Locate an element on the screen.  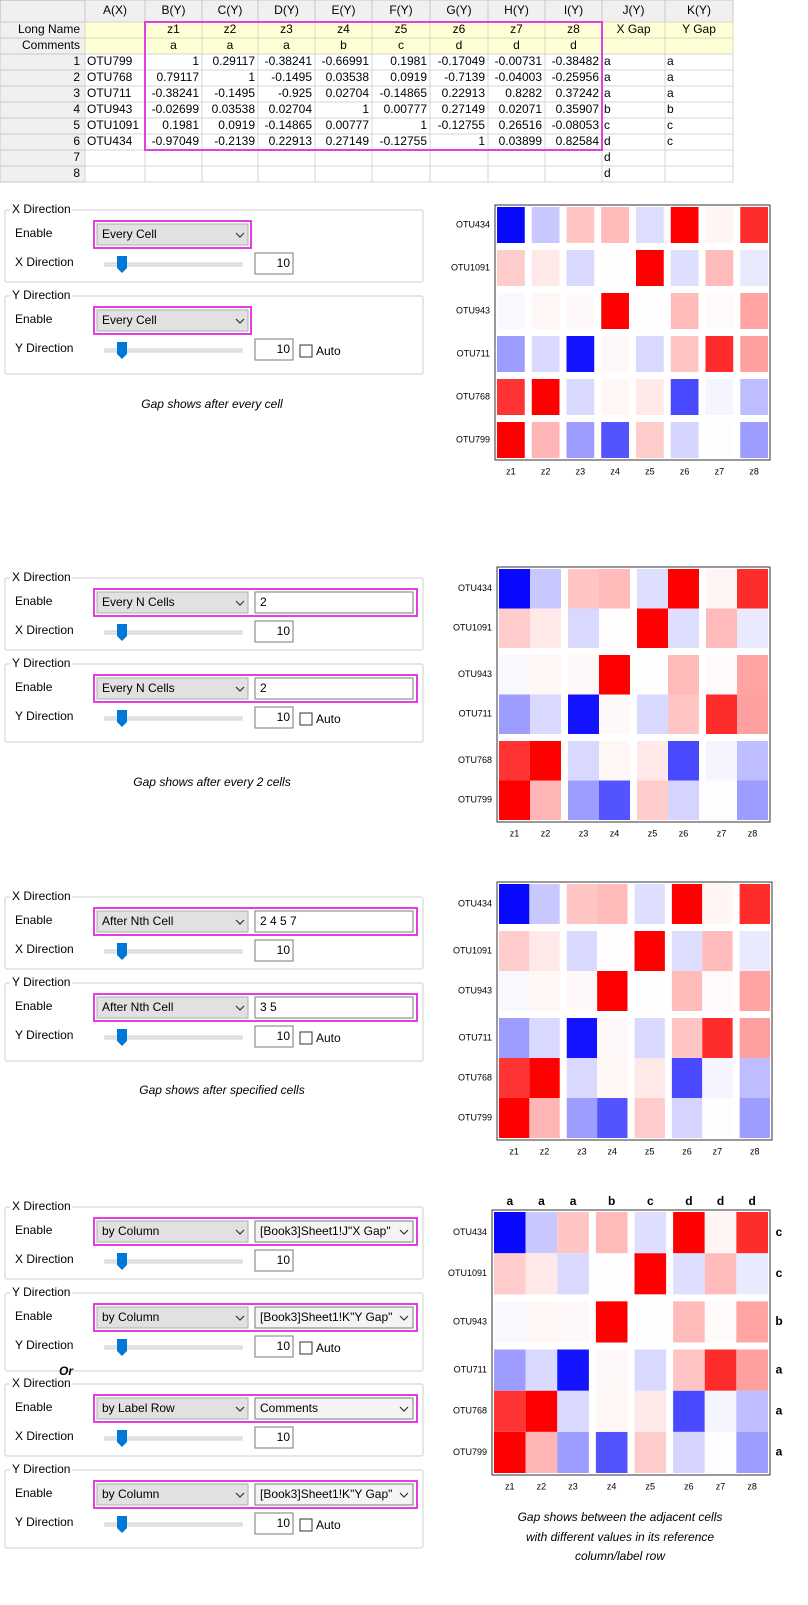
param-text: Comments is located at coordinates (289, 1408).